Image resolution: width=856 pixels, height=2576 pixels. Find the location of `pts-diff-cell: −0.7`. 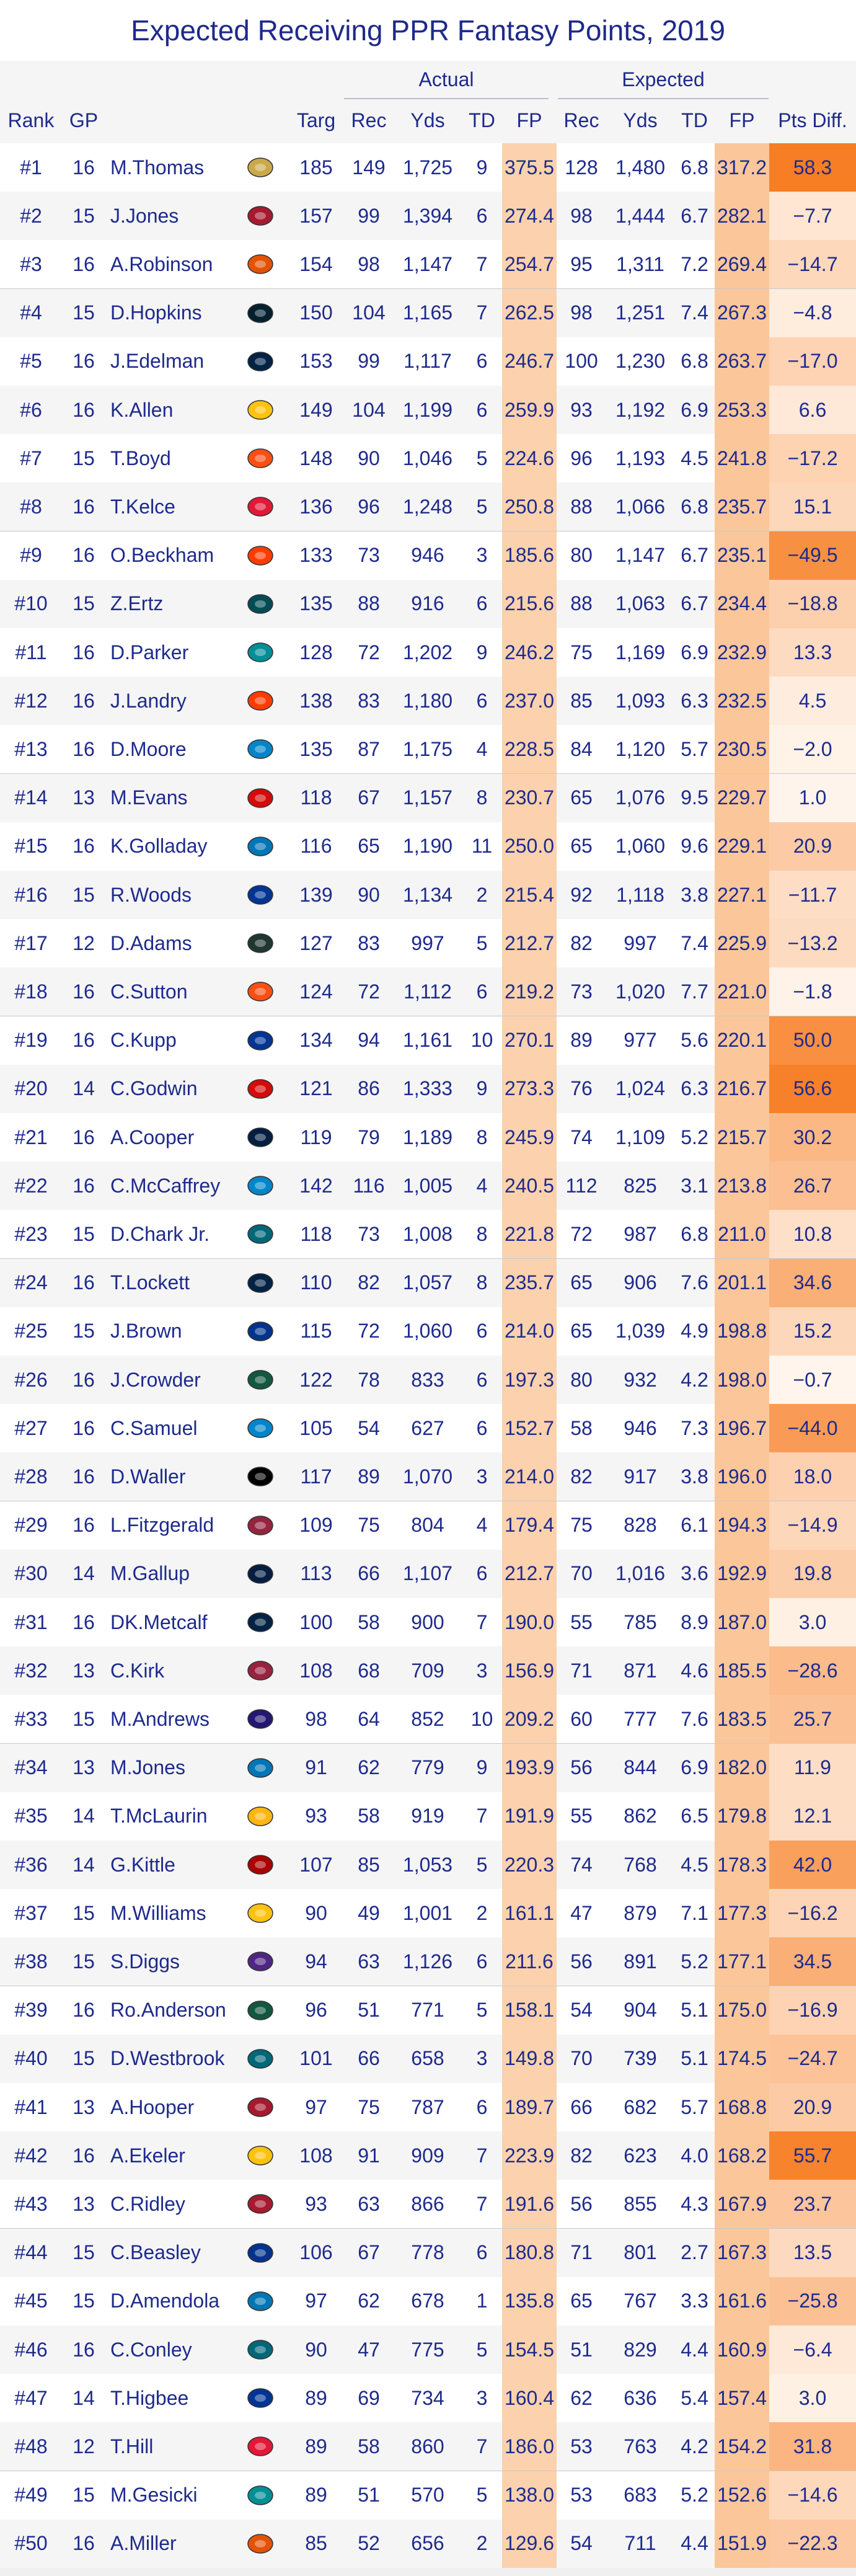

pts-diff-cell: −0.7 is located at coordinates (813, 1380).